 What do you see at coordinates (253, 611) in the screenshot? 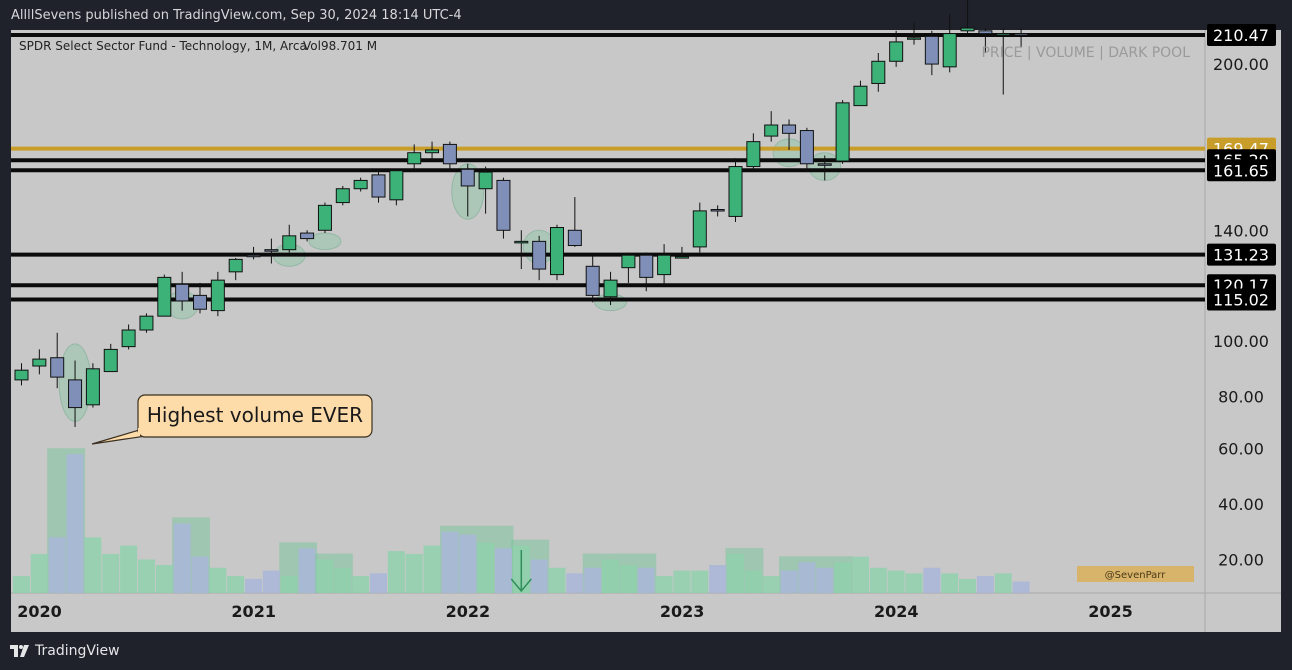
I see `time-axis-tick: 2021` at bounding box center [253, 611].